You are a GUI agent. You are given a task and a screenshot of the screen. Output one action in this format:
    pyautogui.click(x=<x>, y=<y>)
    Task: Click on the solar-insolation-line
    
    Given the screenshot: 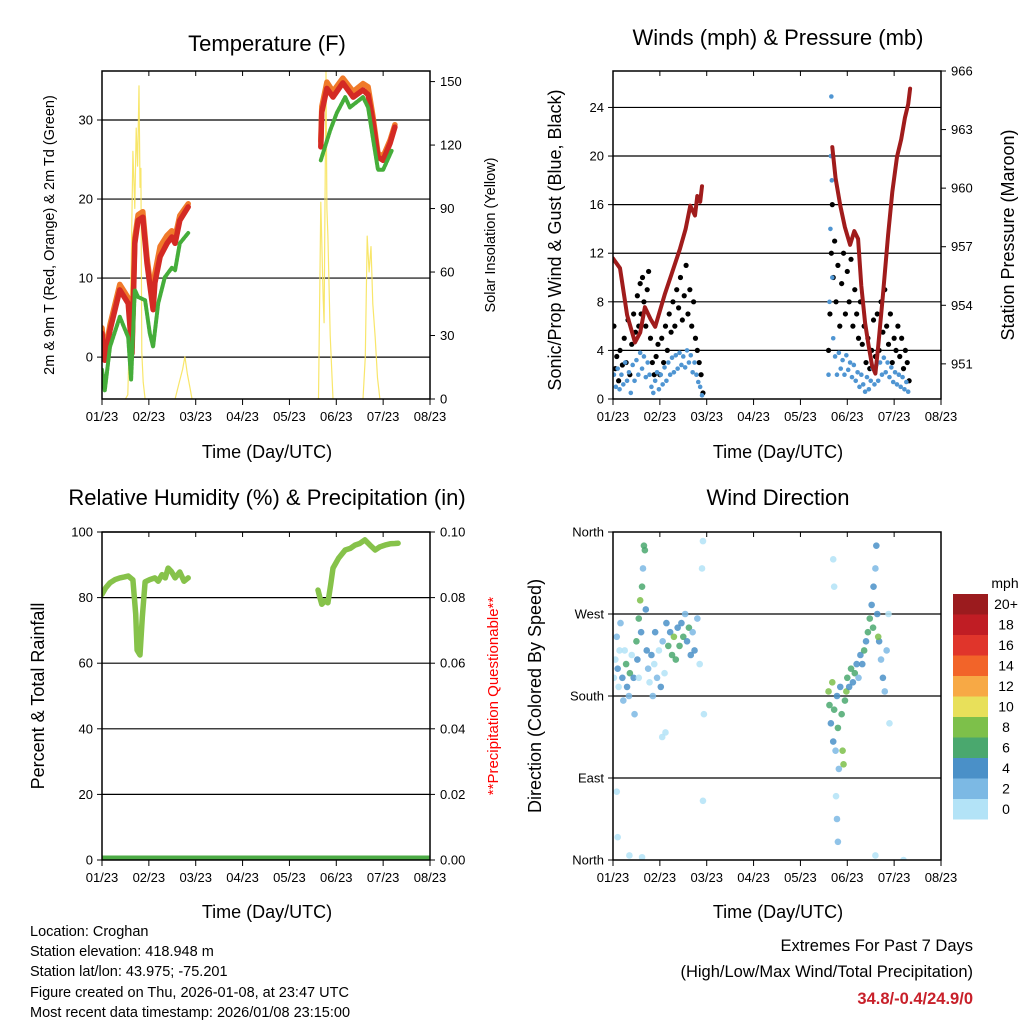 What is the action you would take?
    pyautogui.click(x=183, y=377)
    